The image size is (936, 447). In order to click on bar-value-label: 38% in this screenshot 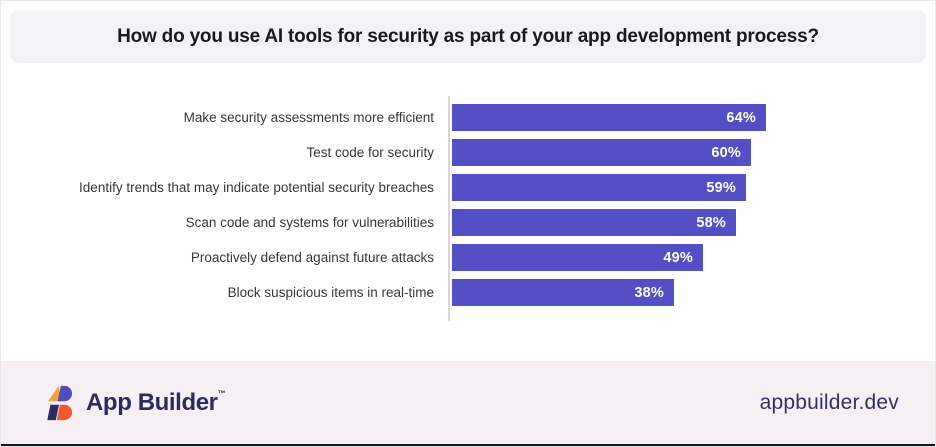, I will do `click(649, 292)`.